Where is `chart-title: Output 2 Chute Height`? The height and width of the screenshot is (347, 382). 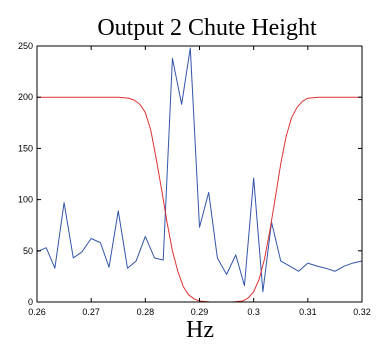 chart-title: Output 2 Chute Height is located at coordinates (207, 28).